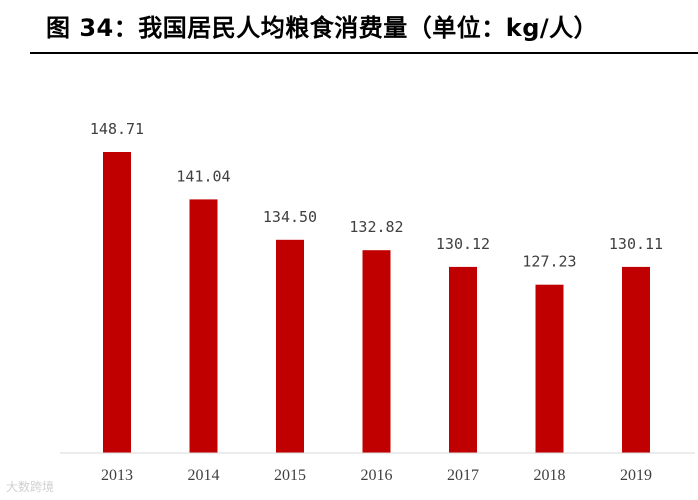  Describe the element at coordinates (322, 28) in the screenshot. I see `chart-title: 图 34：我国居民人均粮食消费量（单位：kg/人）` at that location.